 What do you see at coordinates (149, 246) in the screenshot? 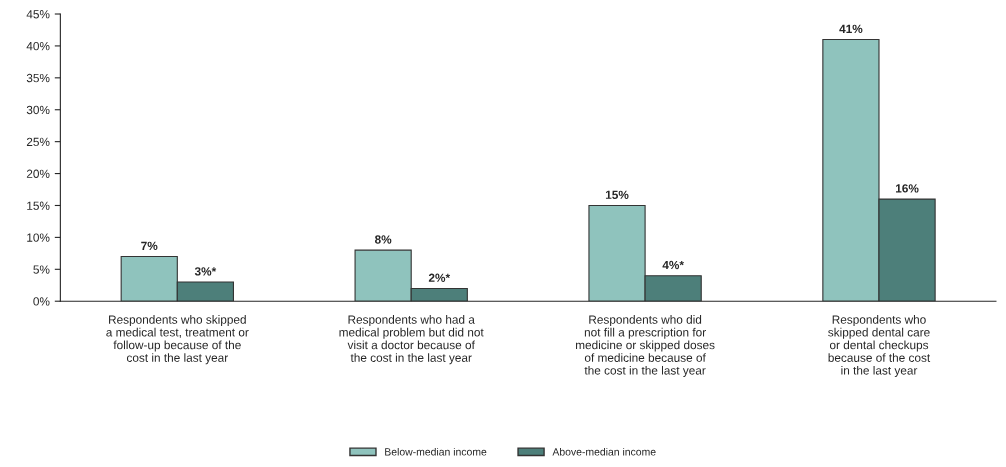
I see `data-label: 7%` at bounding box center [149, 246].